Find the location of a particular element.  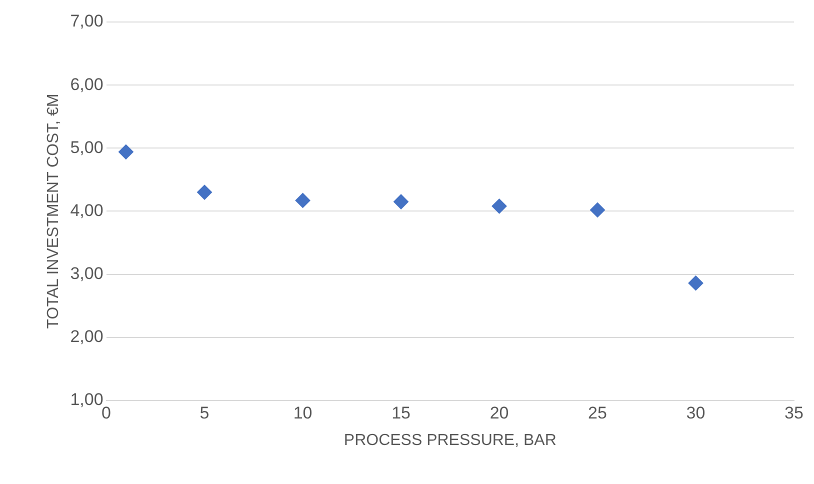

x-tick-label: 20 is located at coordinates (499, 412).